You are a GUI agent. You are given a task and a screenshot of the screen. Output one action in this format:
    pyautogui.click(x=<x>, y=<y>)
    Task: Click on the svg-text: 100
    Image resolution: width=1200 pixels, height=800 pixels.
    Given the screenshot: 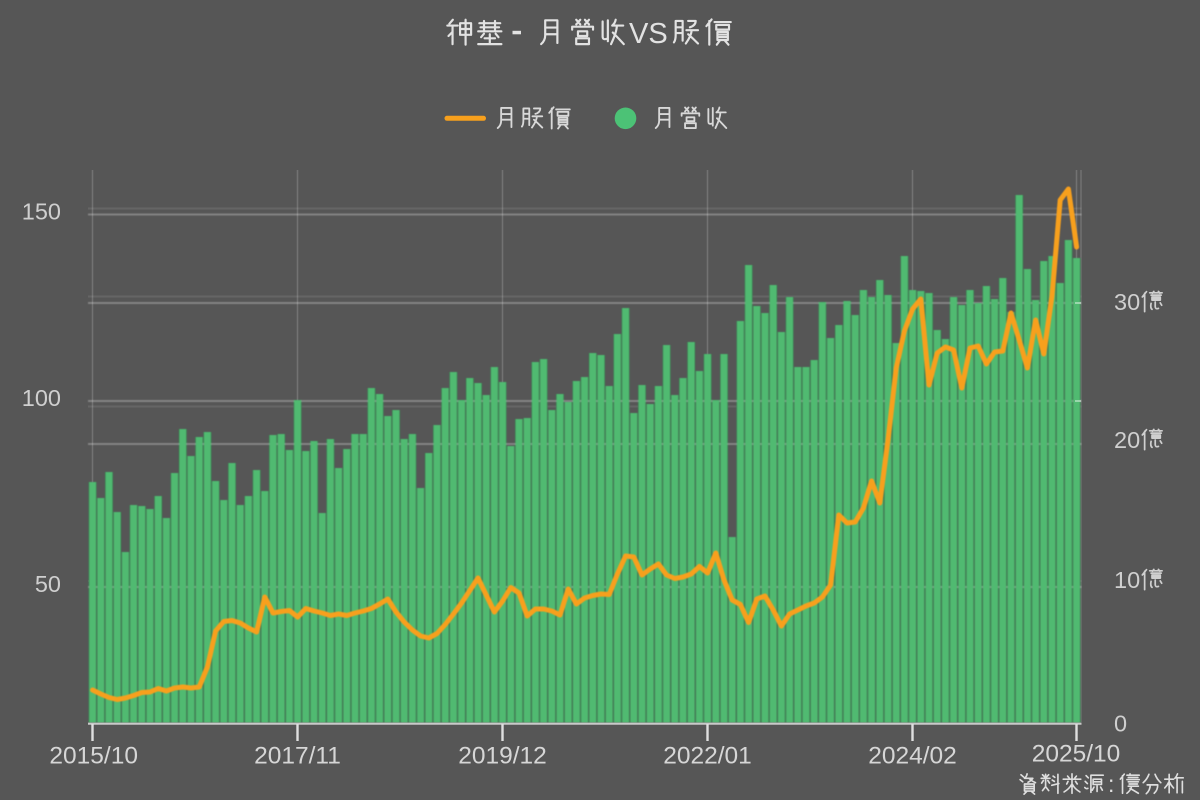 What is the action you would take?
    pyautogui.click(x=41, y=398)
    